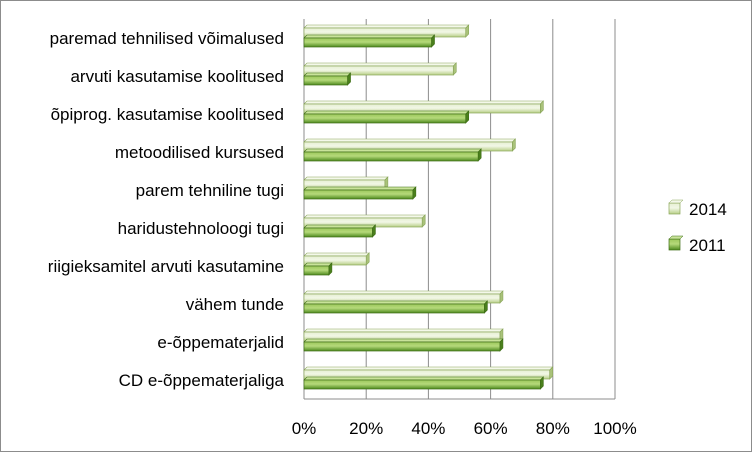 The height and width of the screenshot is (456, 752). Describe the element at coordinates (697, 227) in the screenshot. I see `legend: 2014 2011` at that location.